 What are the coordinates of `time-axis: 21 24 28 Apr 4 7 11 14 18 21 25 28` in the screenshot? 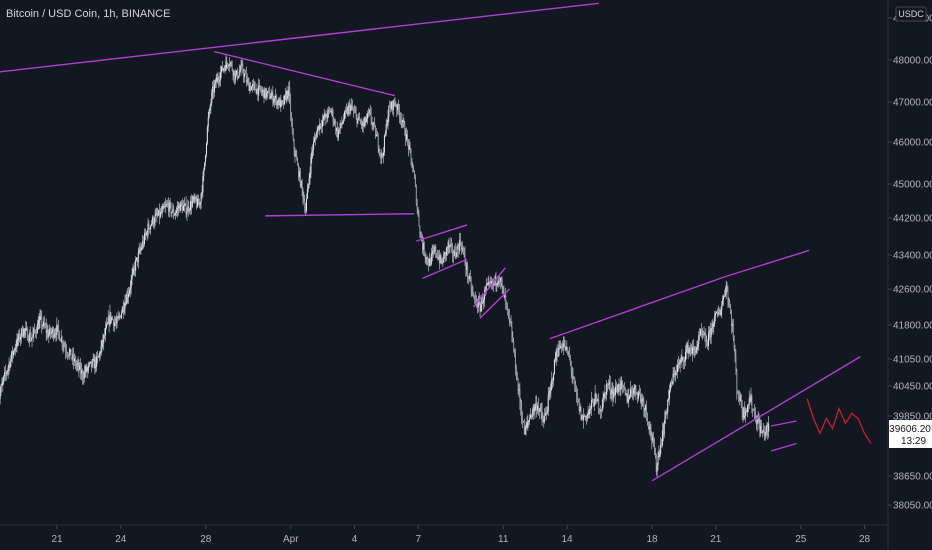 It's located at (460, 535).